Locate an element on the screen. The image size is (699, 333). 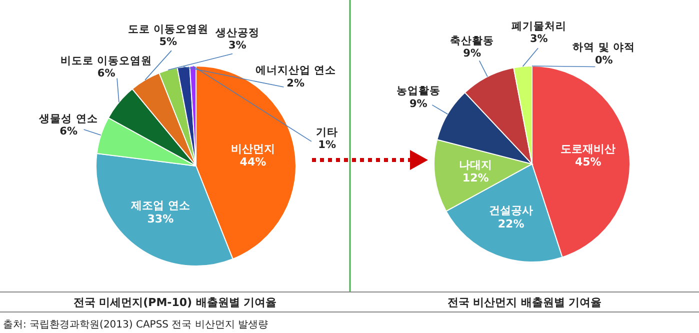
slice-label: 비도로 이동오염원 is located at coordinates (106, 60).